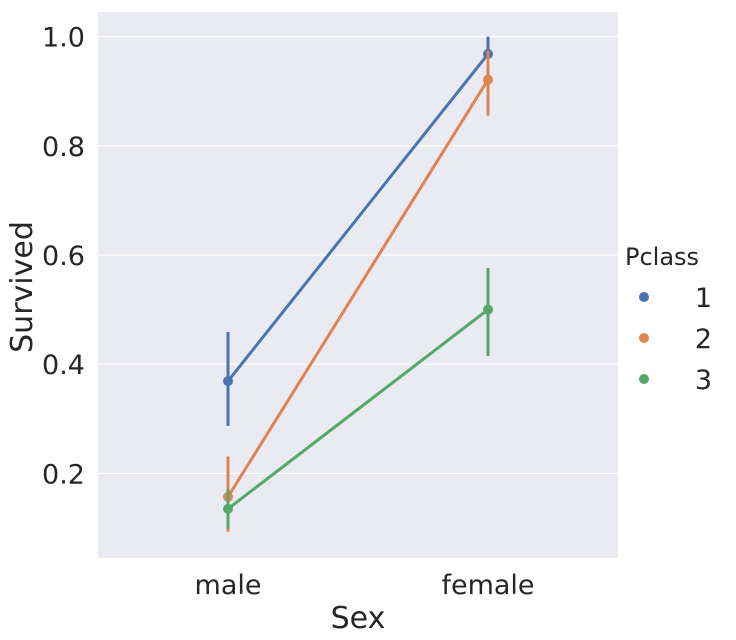  I want to click on y-tick-label: 0.6, so click(63, 256).